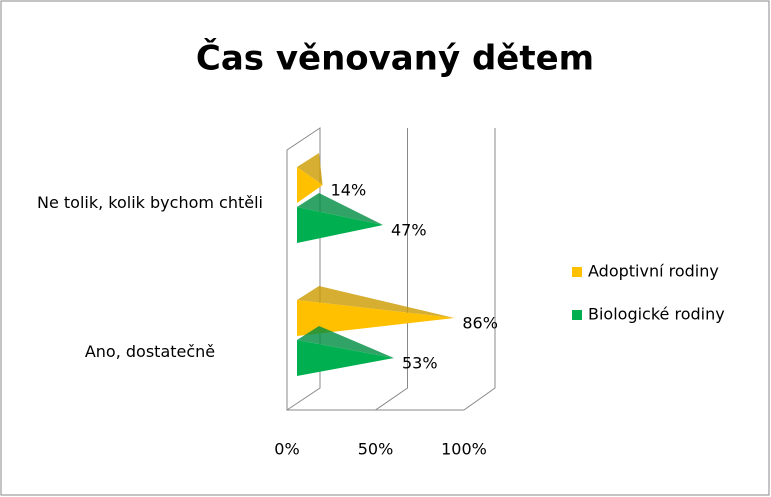  I want to click on x-tick-label: 100%, so click(464, 449).